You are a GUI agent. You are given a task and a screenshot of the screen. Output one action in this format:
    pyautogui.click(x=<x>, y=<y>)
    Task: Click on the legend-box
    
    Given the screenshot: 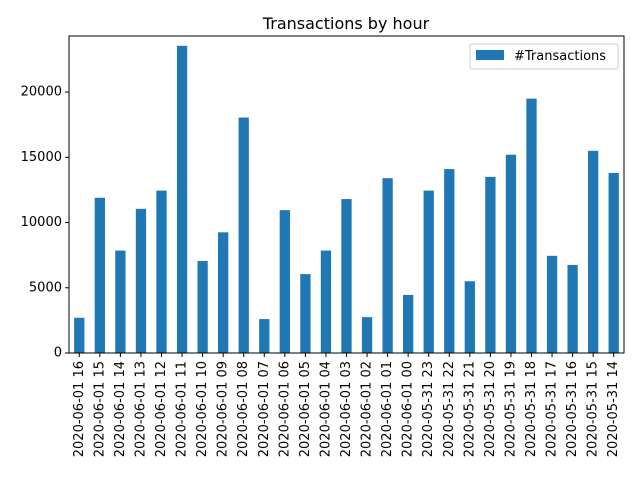 What is the action you would take?
    pyautogui.click(x=544, y=56)
    